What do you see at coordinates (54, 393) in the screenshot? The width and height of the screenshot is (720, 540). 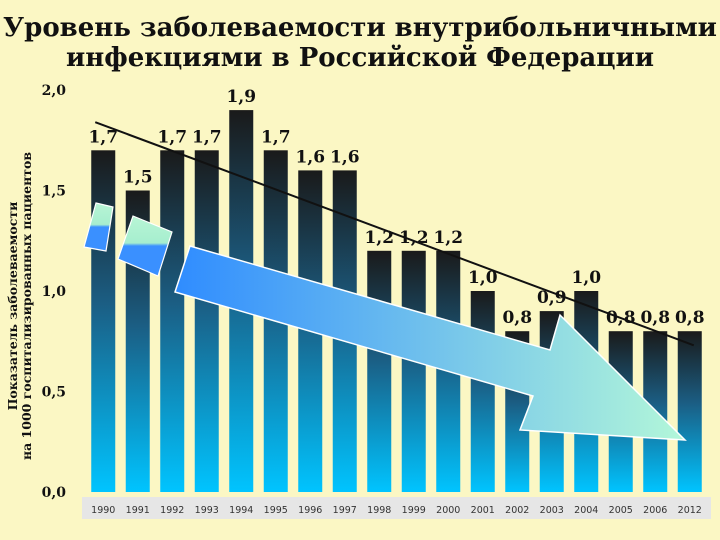 I see `y-tick-label: 0,5` at bounding box center [54, 393].